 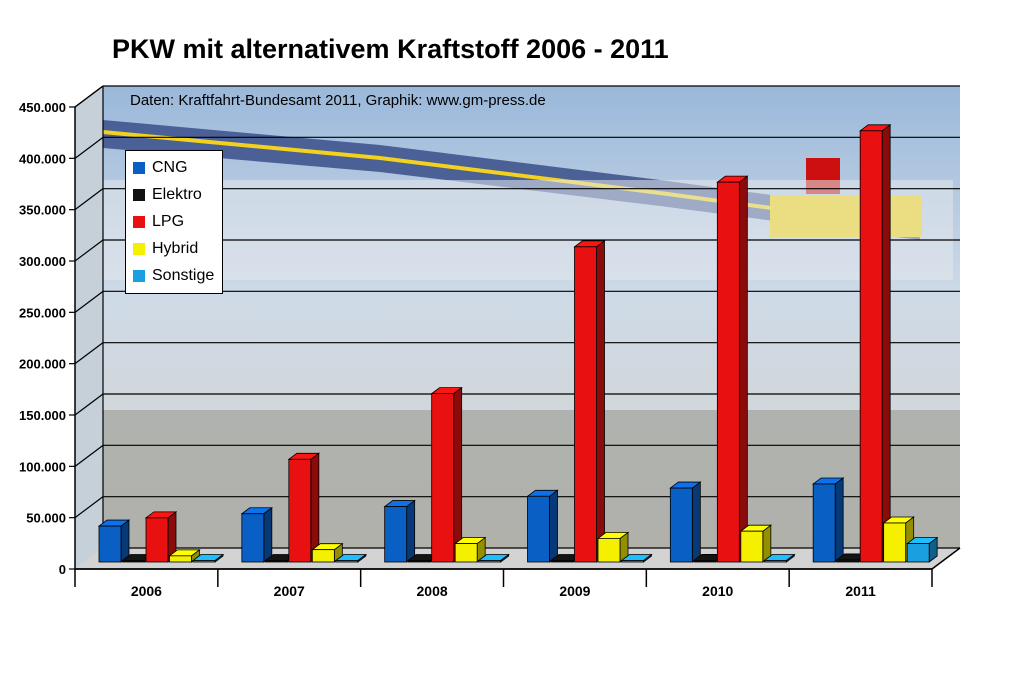 What do you see at coordinates (168, 221) in the screenshot?
I see `legend-label-lpg: LPG` at bounding box center [168, 221].